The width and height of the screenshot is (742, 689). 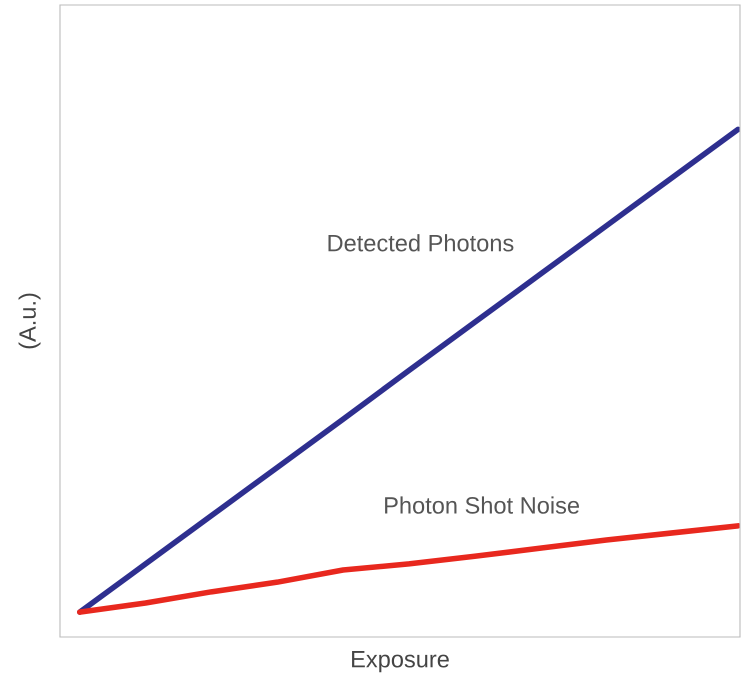 I want to click on series-label: Photon Shot Noise, so click(x=482, y=505).